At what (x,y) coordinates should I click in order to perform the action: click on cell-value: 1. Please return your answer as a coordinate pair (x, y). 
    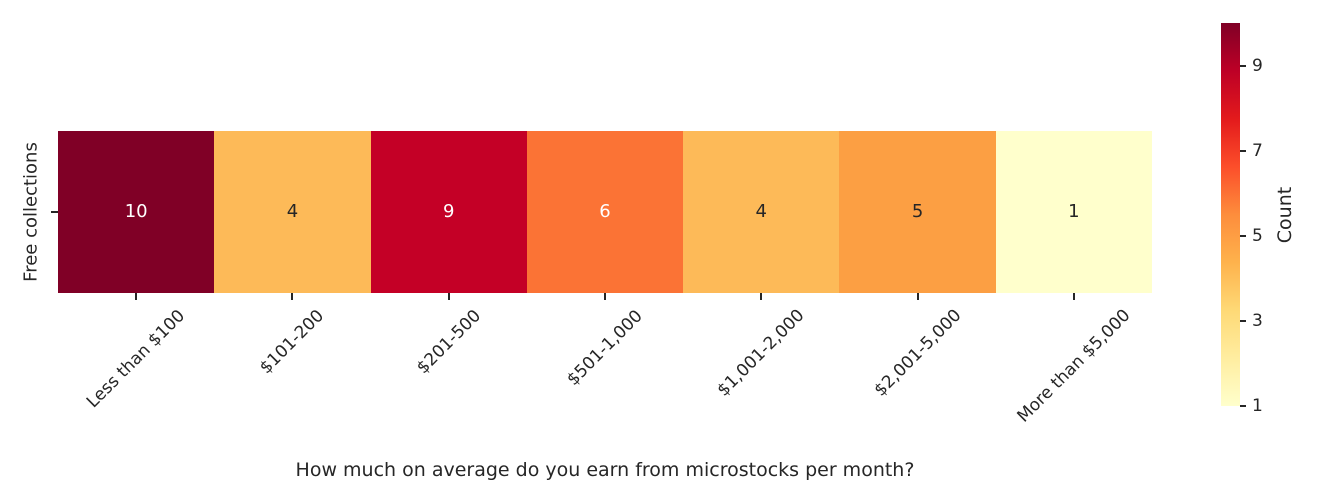
    Looking at the image, I should click on (1074, 211).